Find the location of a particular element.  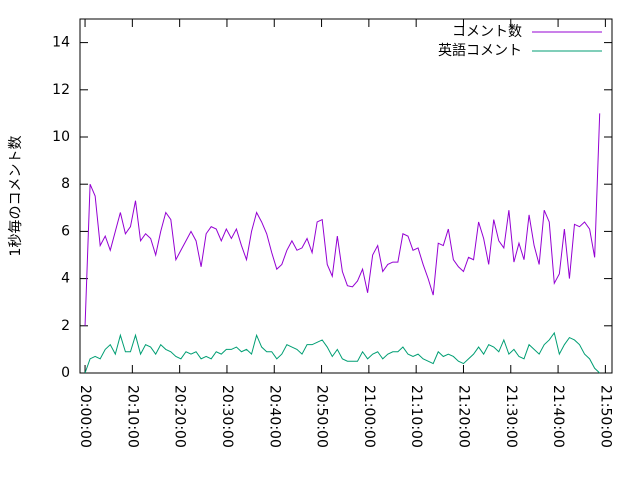

y-axis-label: 1秒毎のコメント数 is located at coordinates (16, 196).